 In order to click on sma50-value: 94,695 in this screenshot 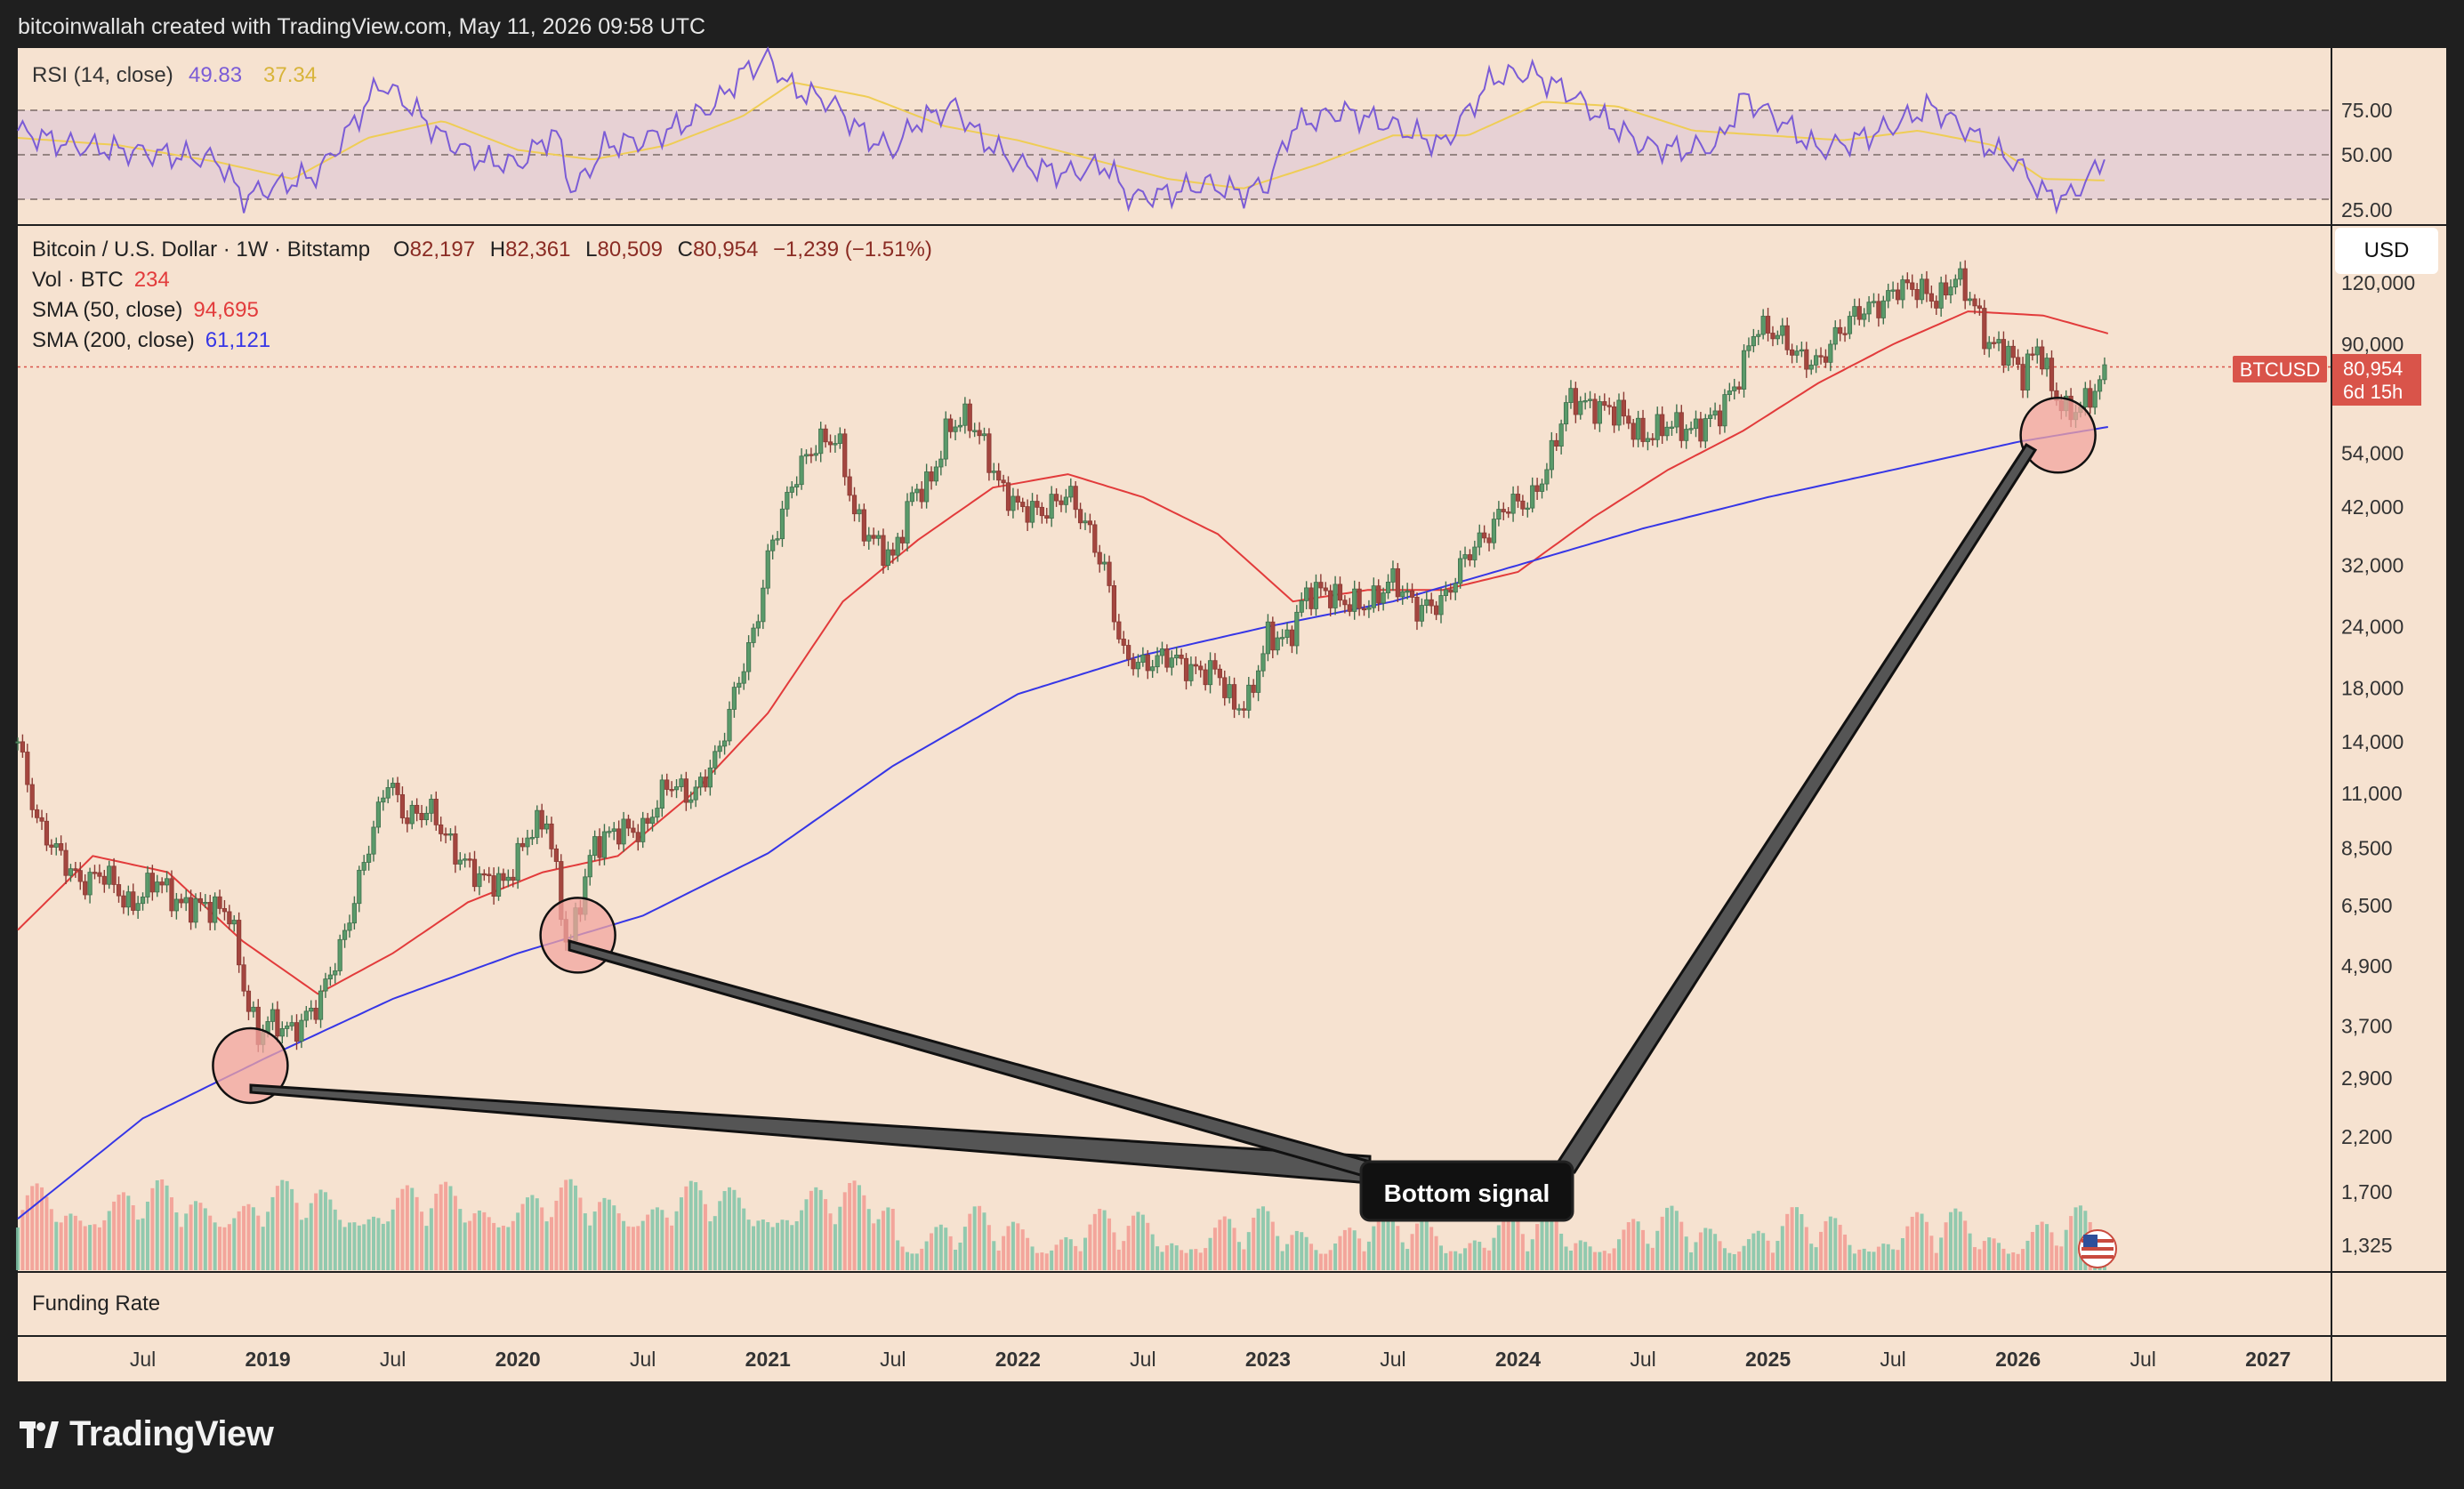, I will do `click(225, 310)`.